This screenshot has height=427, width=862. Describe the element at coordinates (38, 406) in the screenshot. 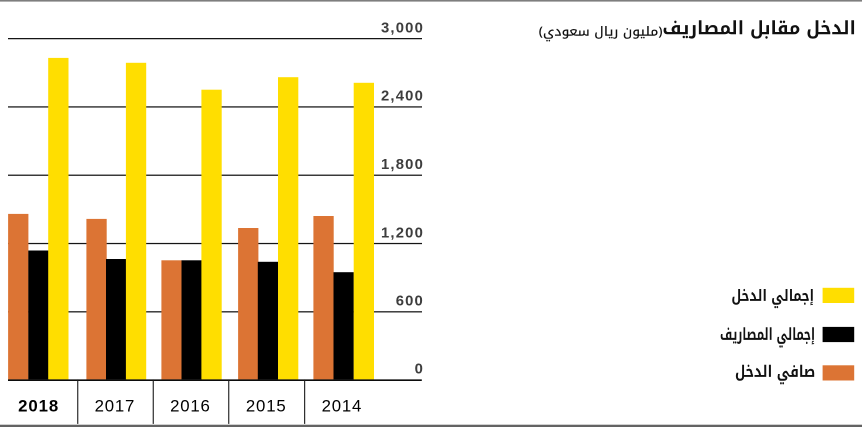

I see `svg-text: 2018` at that location.